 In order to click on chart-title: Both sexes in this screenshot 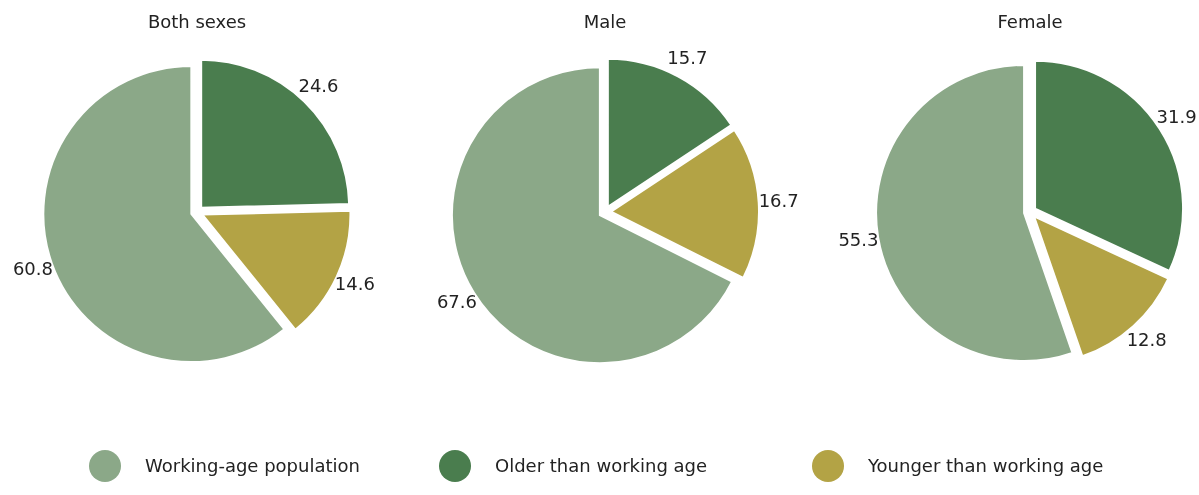, I will do `click(197, 21)`.